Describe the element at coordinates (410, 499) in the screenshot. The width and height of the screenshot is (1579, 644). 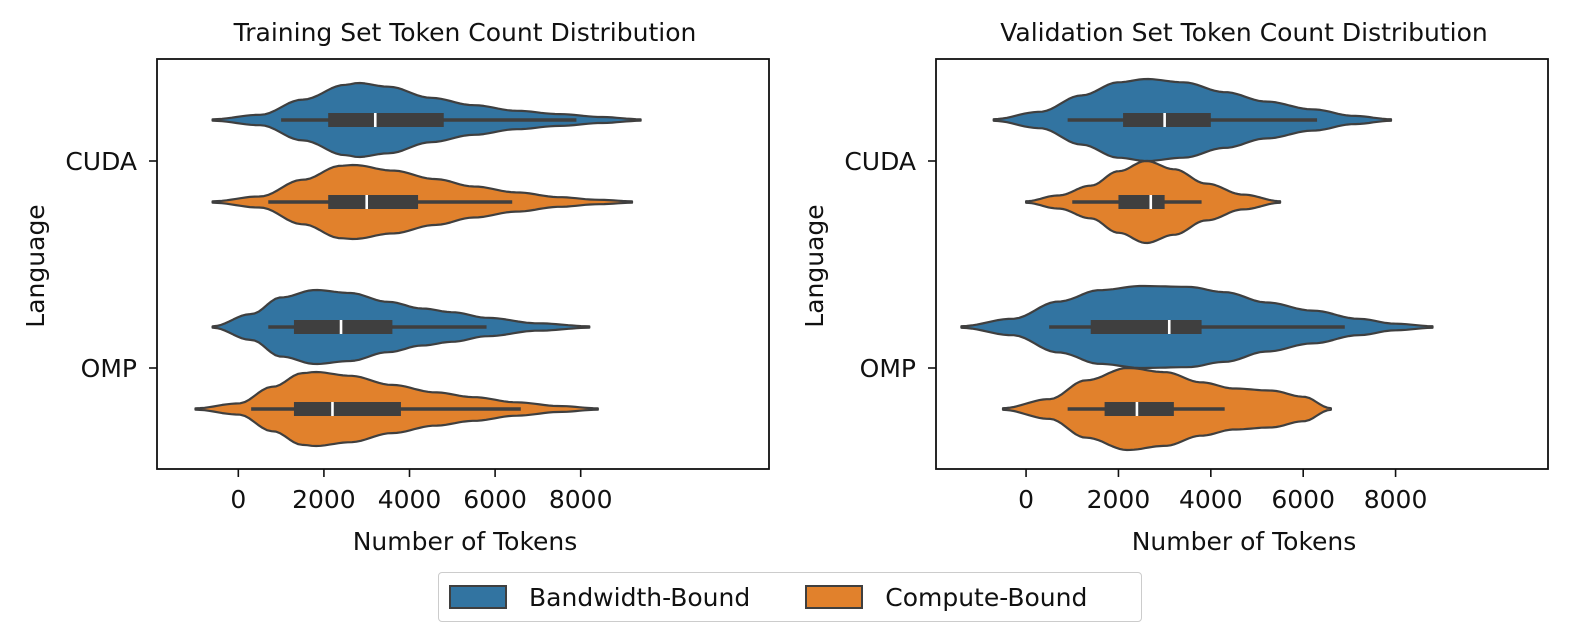
I see `training-xtick-label: 4000` at that location.